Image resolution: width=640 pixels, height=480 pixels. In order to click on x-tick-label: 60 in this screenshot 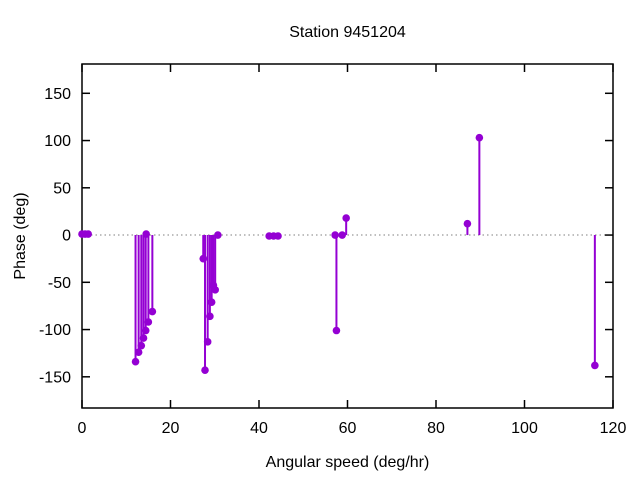, I will do `click(348, 428)`.